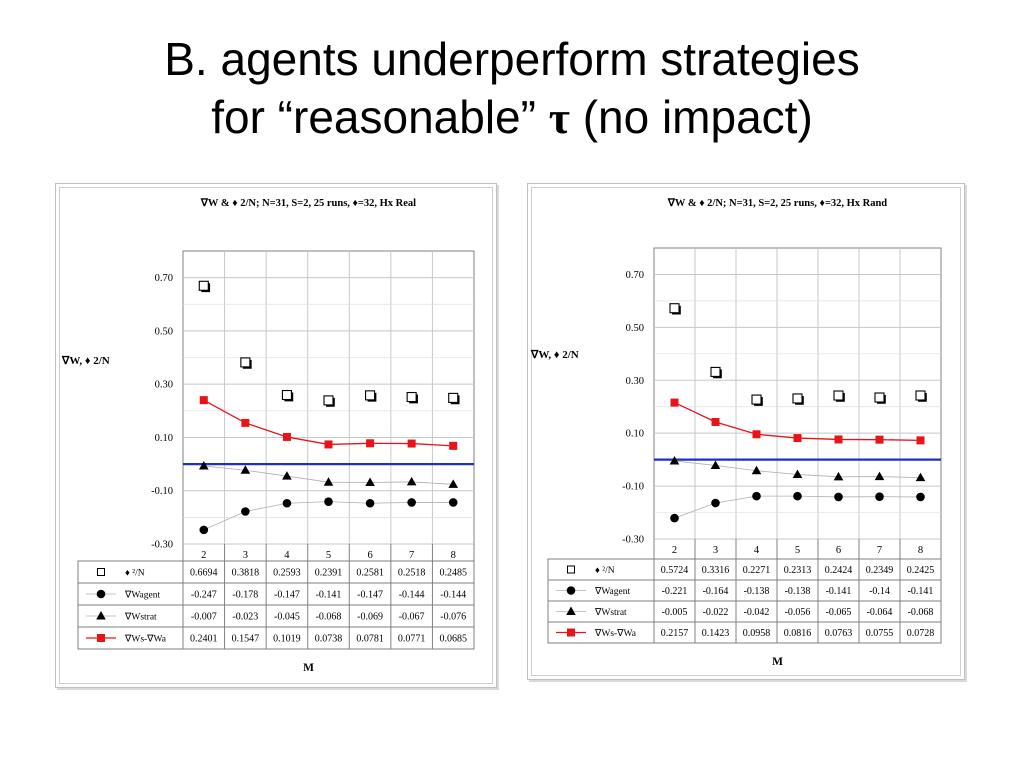 The width and height of the screenshot is (1024, 768). What do you see at coordinates (245, 617) in the screenshot?
I see `data-table-cell: -0.023` at bounding box center [245, 617].